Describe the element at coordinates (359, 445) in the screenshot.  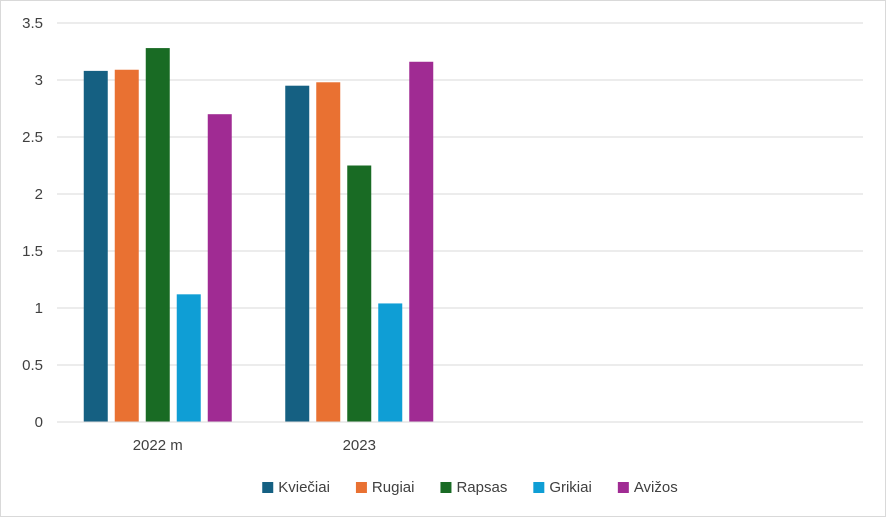
I see `x-tick-label: 2023` at that location.